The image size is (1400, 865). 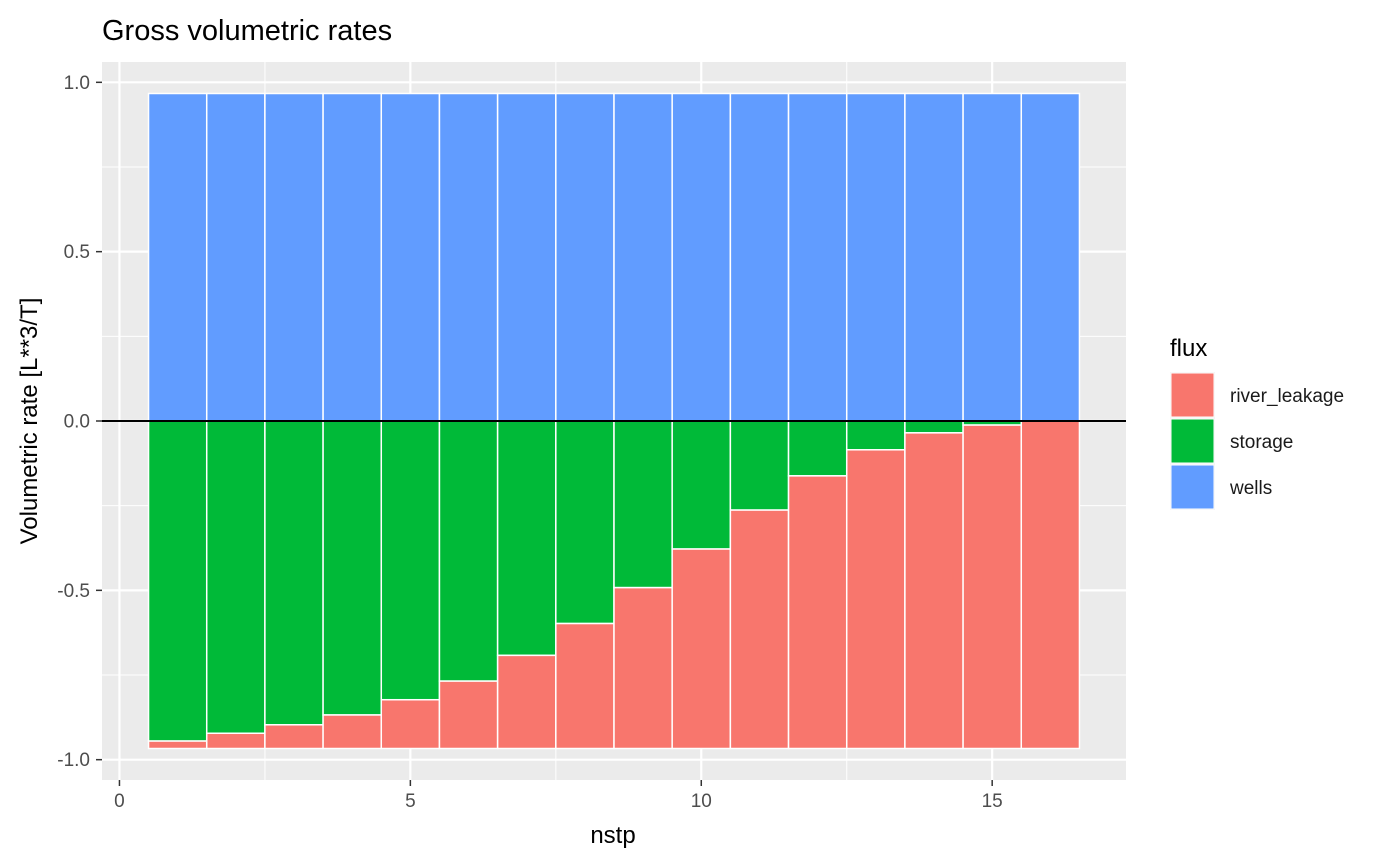 I want to click on x-tick-label: 15, so click(x=992, y=801).